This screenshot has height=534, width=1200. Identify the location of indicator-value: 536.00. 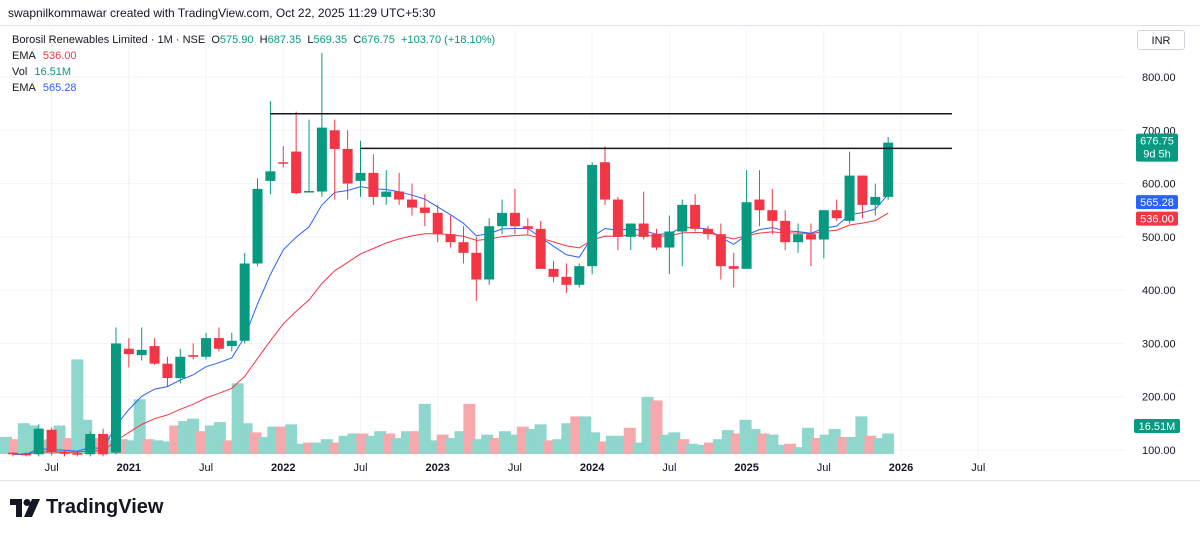
(59, 56).